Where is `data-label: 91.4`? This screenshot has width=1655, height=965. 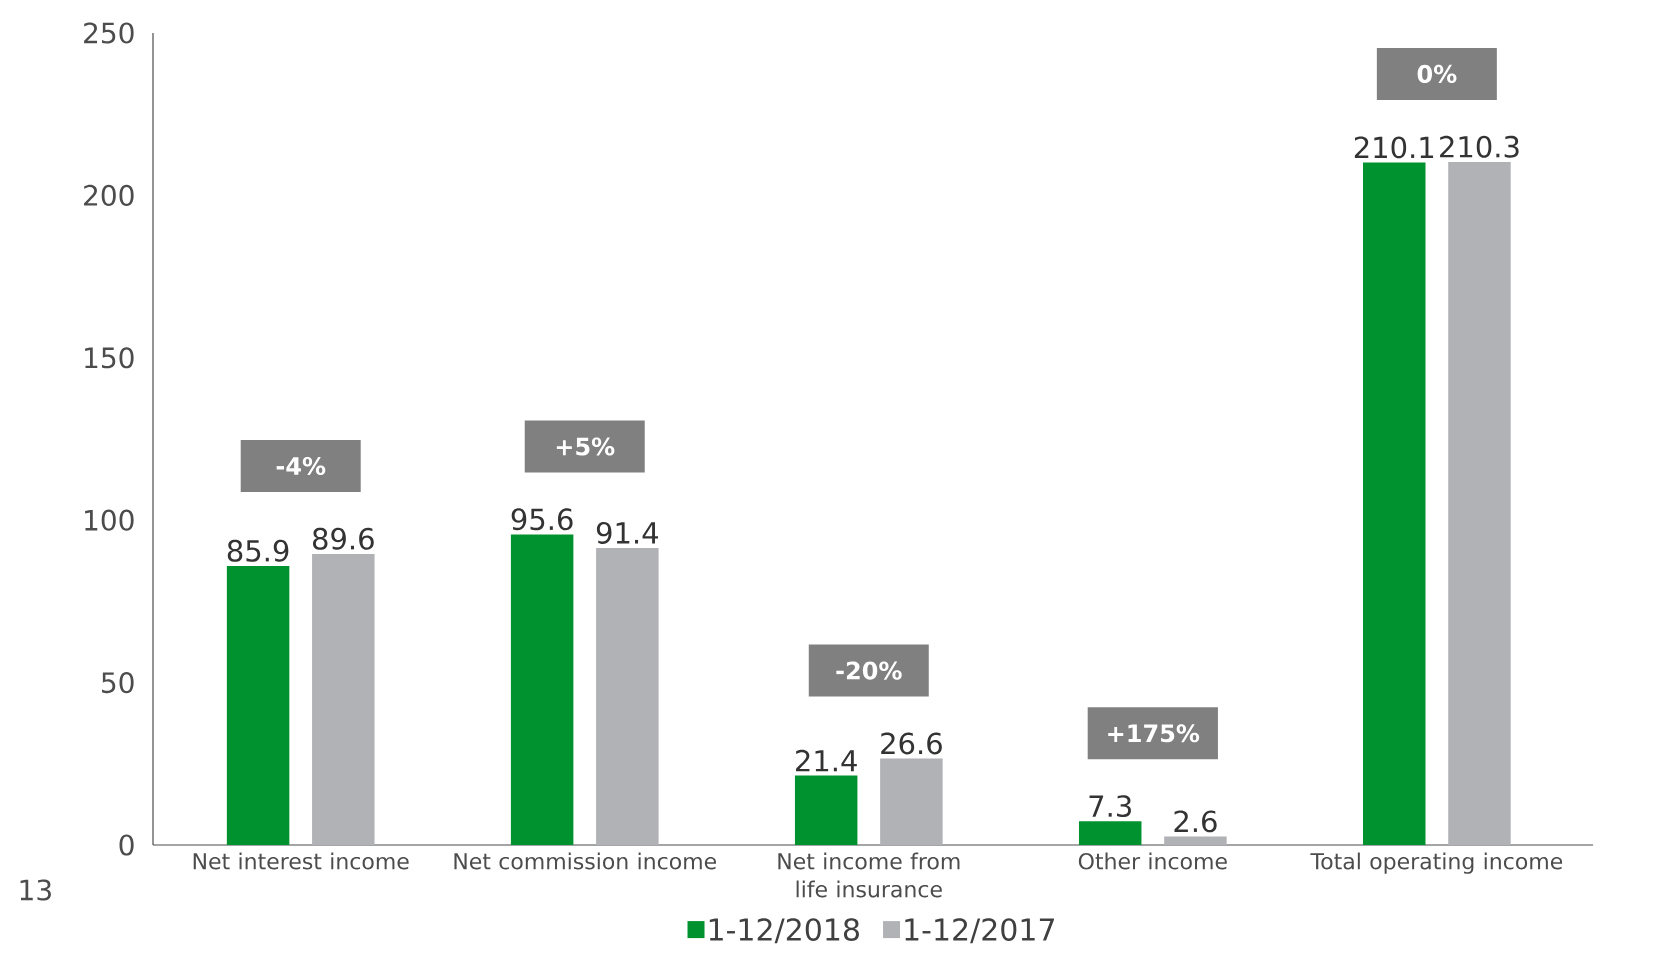
data-label: 91.4 is located at coordinates (627, 532).